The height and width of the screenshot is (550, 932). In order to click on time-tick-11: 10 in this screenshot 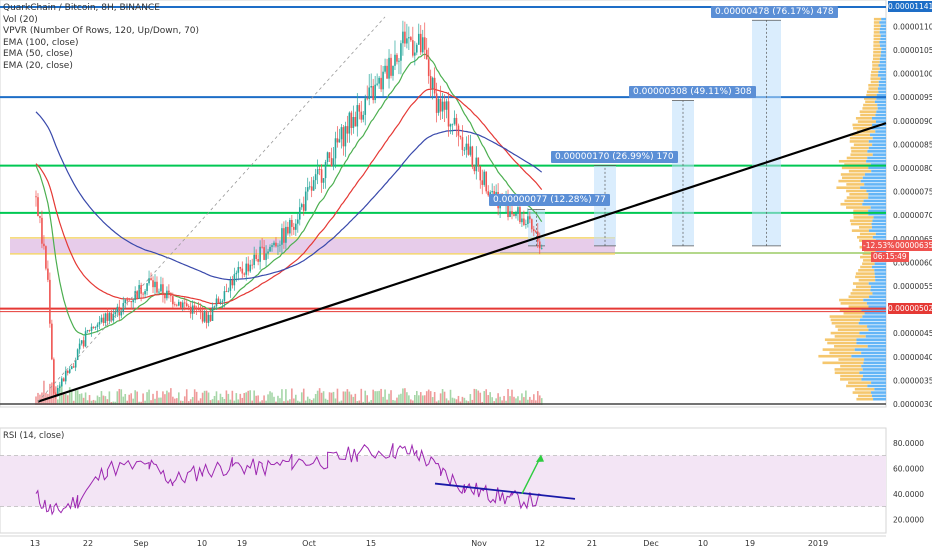, I will do `click(703, 543)`.